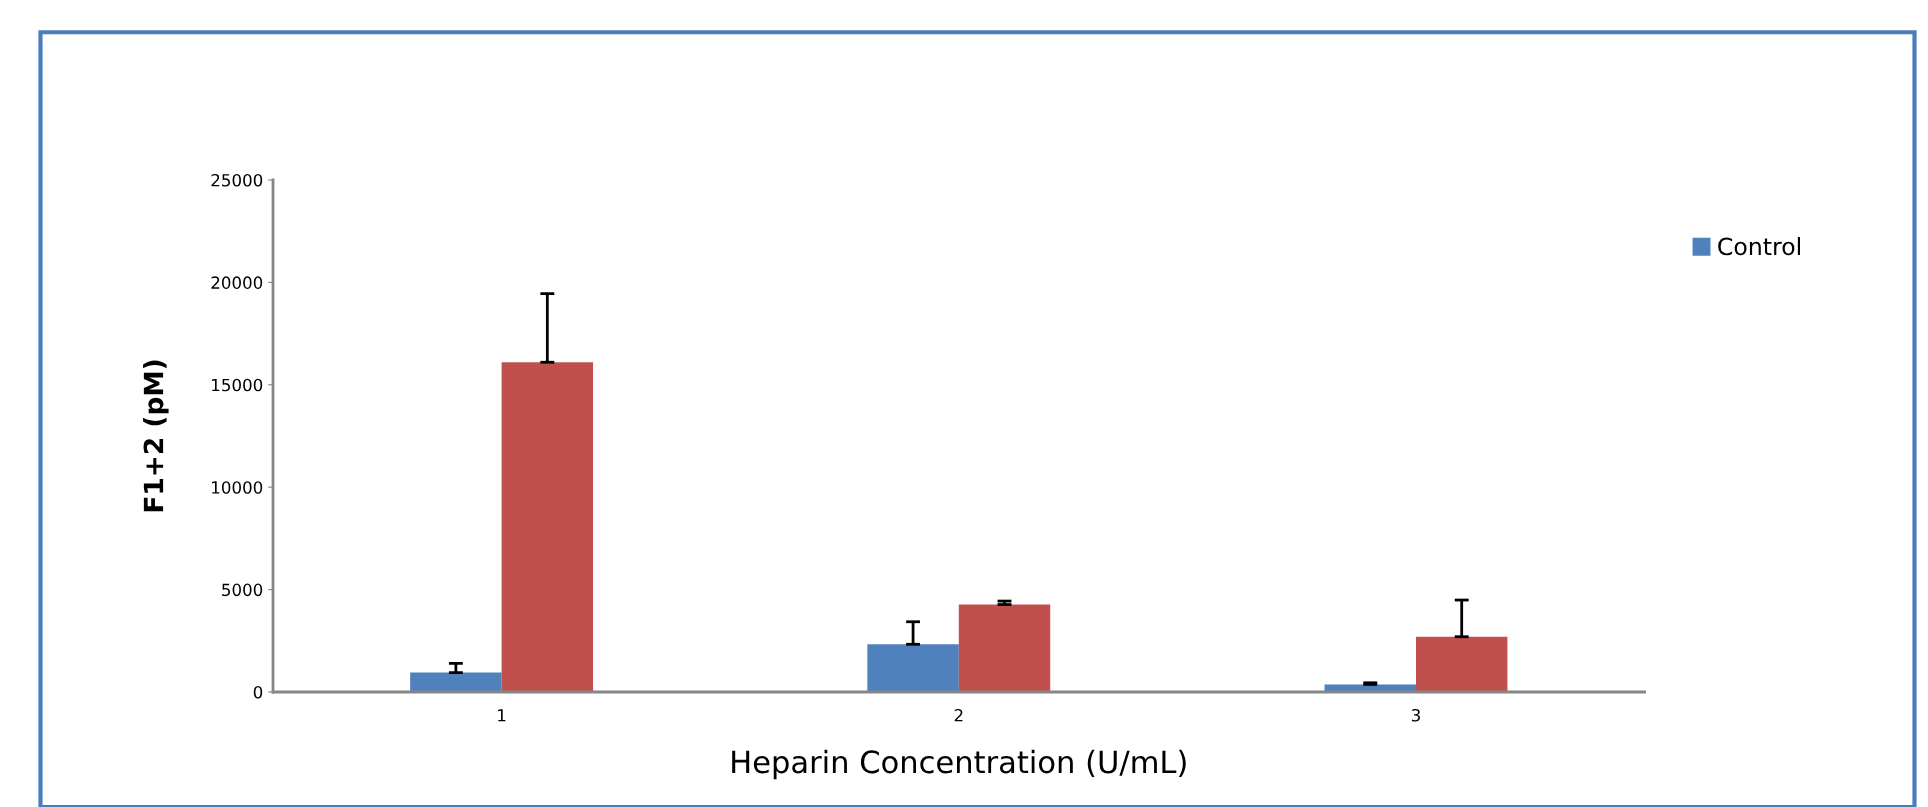 This screenshot has height=807, width=1928. What do you see at coordinates (959, 764) in the screenshot?
I see `x-axis-title: Heparin Concentration (U/mL)` at bounding box center [959, 764].